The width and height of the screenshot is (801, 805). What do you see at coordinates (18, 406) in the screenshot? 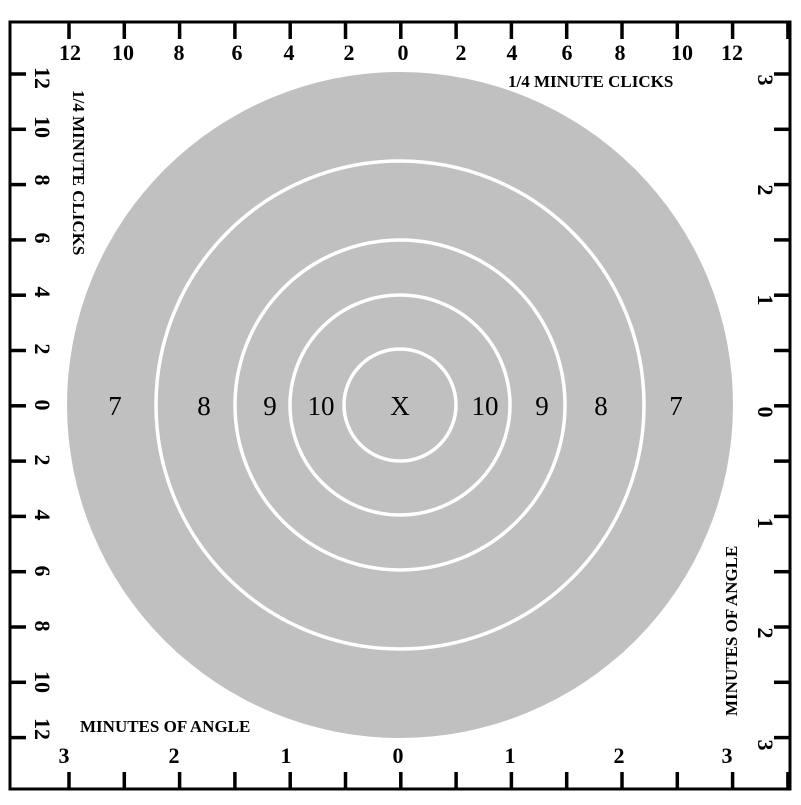
I see `left-tick-marks` at bounding box center [18, 406].